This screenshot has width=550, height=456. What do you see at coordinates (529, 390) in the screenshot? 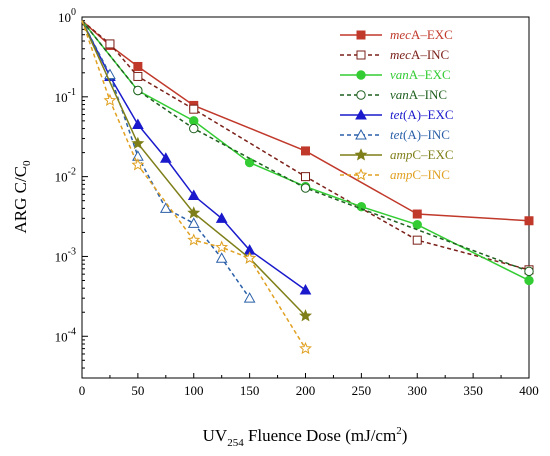
I see `x-tick-label: 400` at bounding box center [529, 390].